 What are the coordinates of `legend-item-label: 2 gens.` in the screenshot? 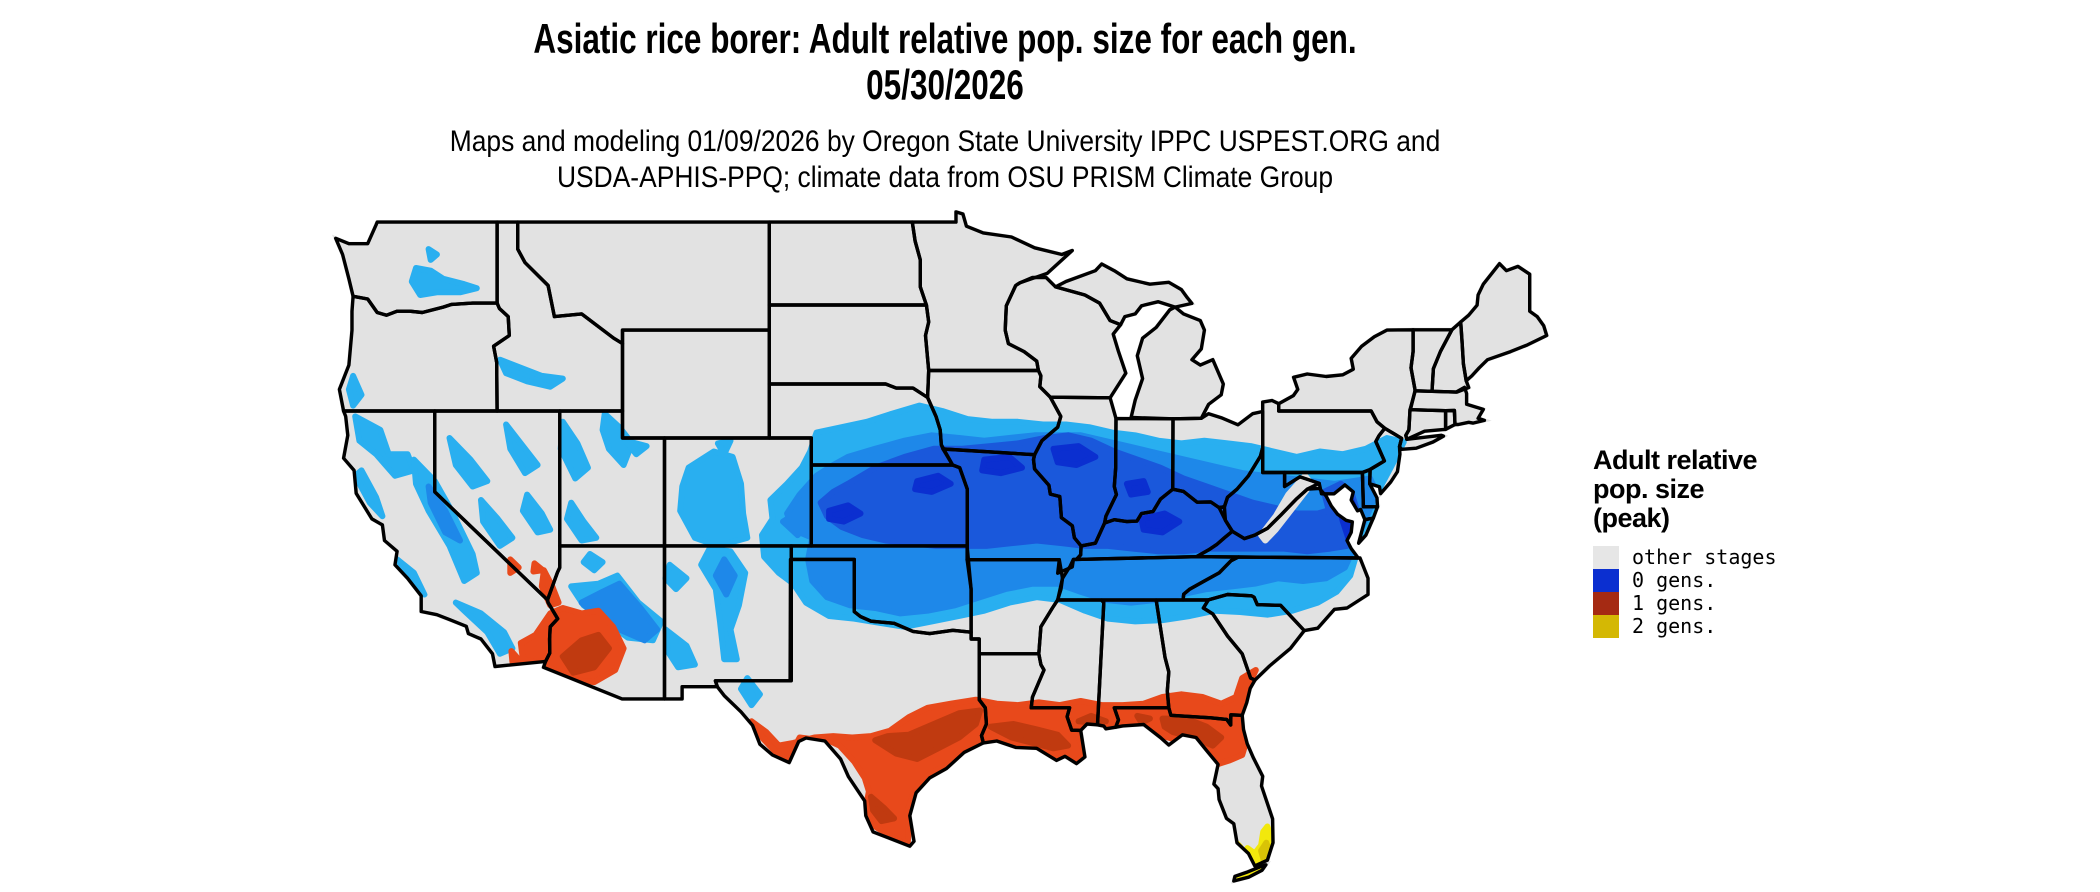 It's located at (1674, 626).